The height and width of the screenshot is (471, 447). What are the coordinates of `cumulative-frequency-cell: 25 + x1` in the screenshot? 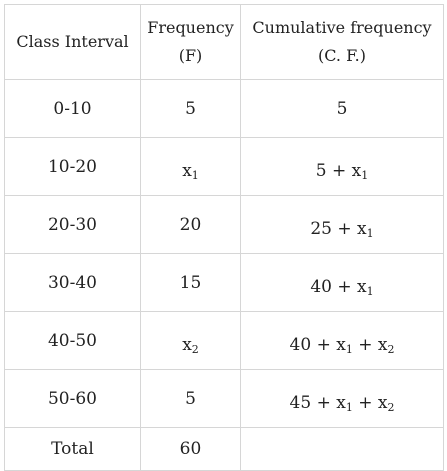 It's located at (342, 224).